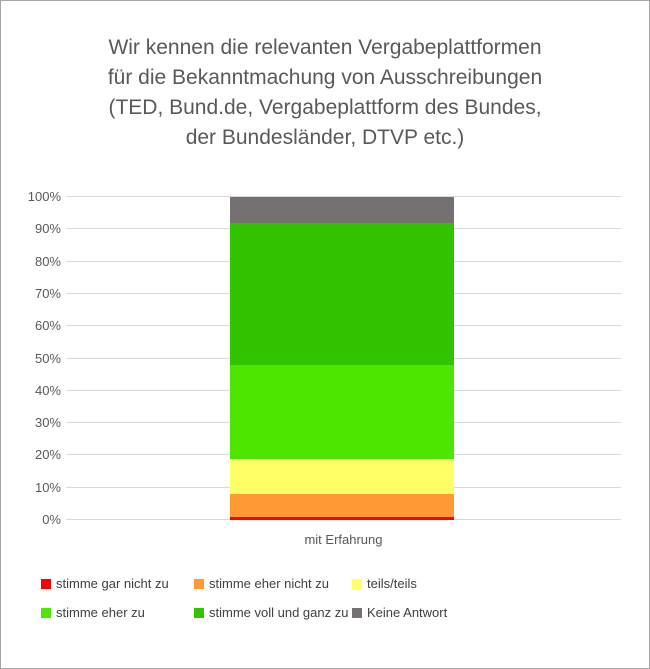 The image size is (650, 669). Describe the element at coordinates (112, 583) in the screenshot. I see `legend-label: stimme gar nicht zu` at that location.